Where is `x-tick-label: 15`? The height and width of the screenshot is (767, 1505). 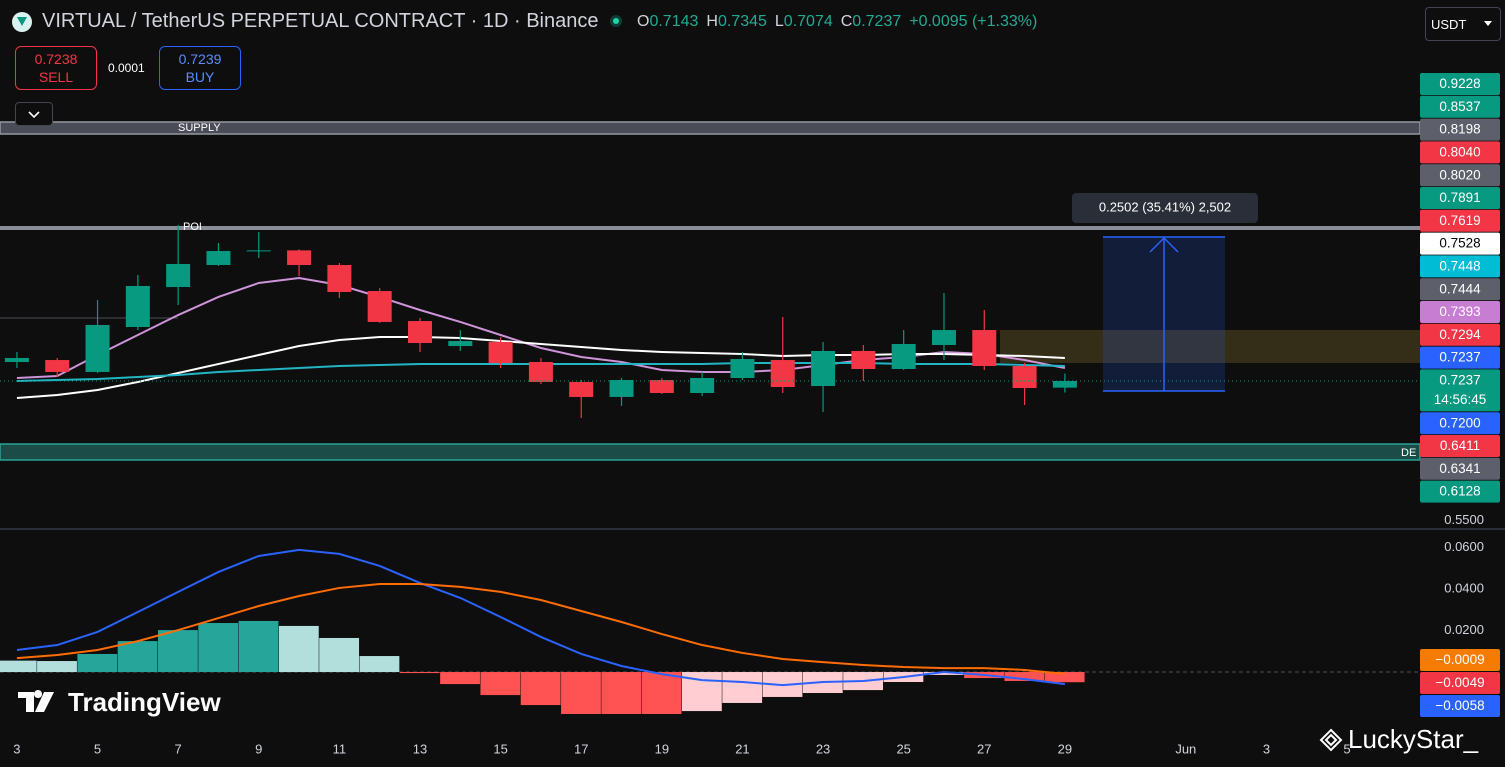 x-tick-label: 15 is located at coordinates (500, 748).